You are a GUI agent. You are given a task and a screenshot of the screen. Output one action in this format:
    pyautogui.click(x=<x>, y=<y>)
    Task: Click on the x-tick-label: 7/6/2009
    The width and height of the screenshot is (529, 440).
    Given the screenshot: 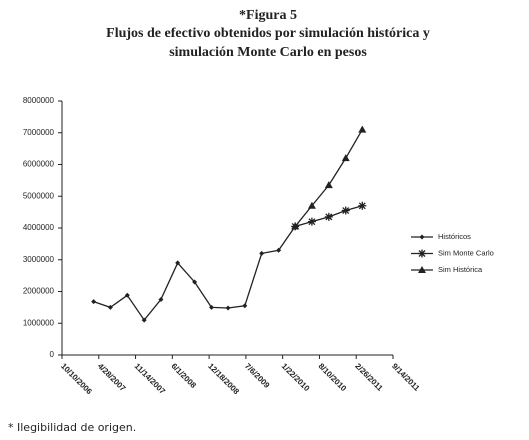 What is the action you would take?
    pyautogui.click(x=257, y=376)
    